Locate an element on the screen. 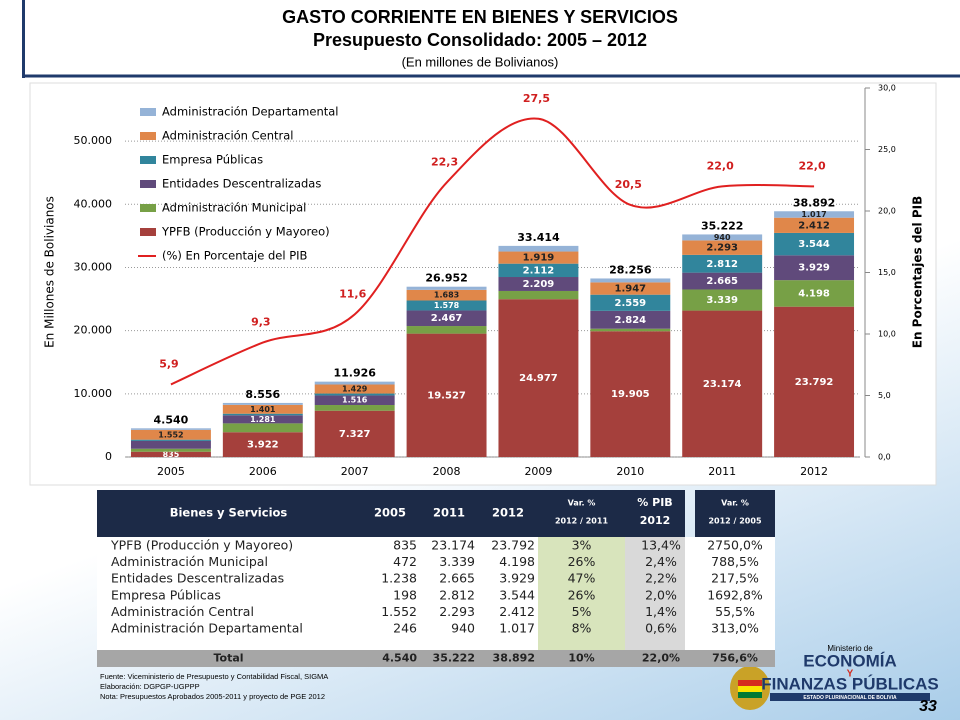  table-cell: 2.293 is located at coordinates (457, 611).